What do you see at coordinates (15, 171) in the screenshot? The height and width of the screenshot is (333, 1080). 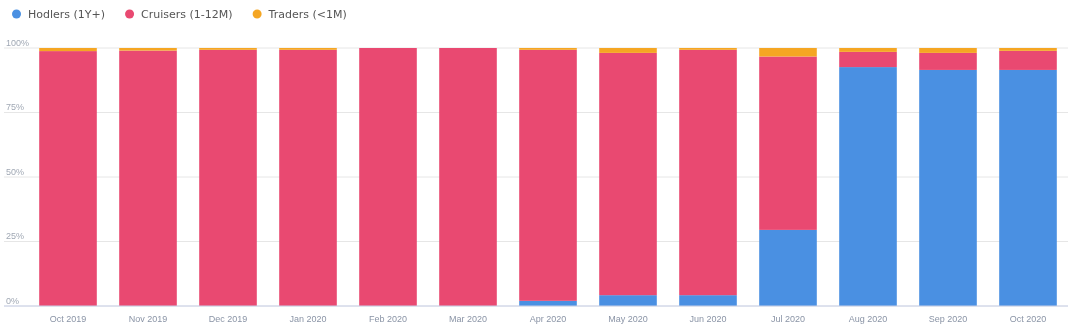 I see `y-tick-label: 50%` at bounding box center [15, 171].